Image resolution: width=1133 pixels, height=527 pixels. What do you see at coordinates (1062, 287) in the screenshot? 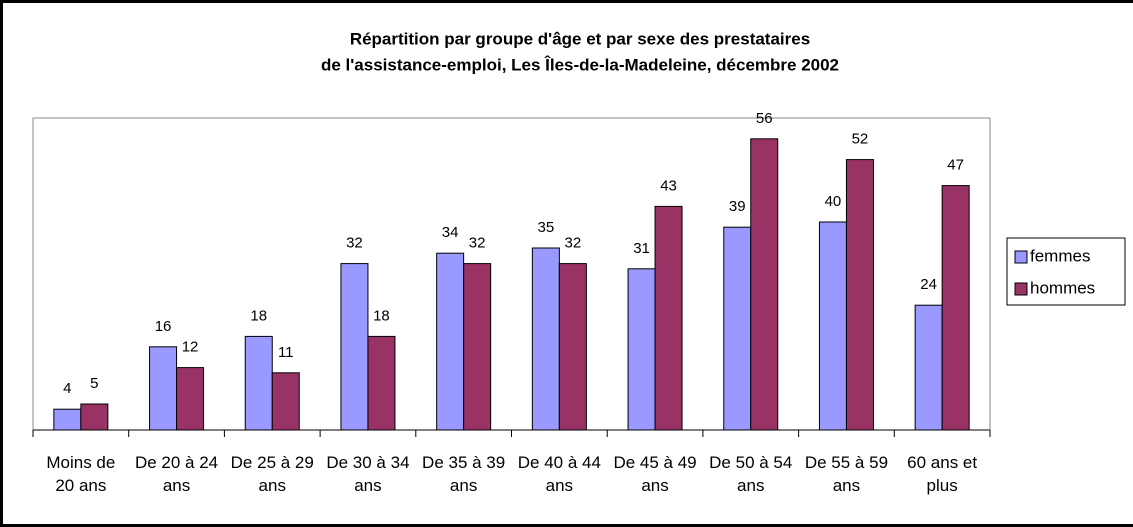
I see `legend-label: hommes` at bounding box center [1062, 287].